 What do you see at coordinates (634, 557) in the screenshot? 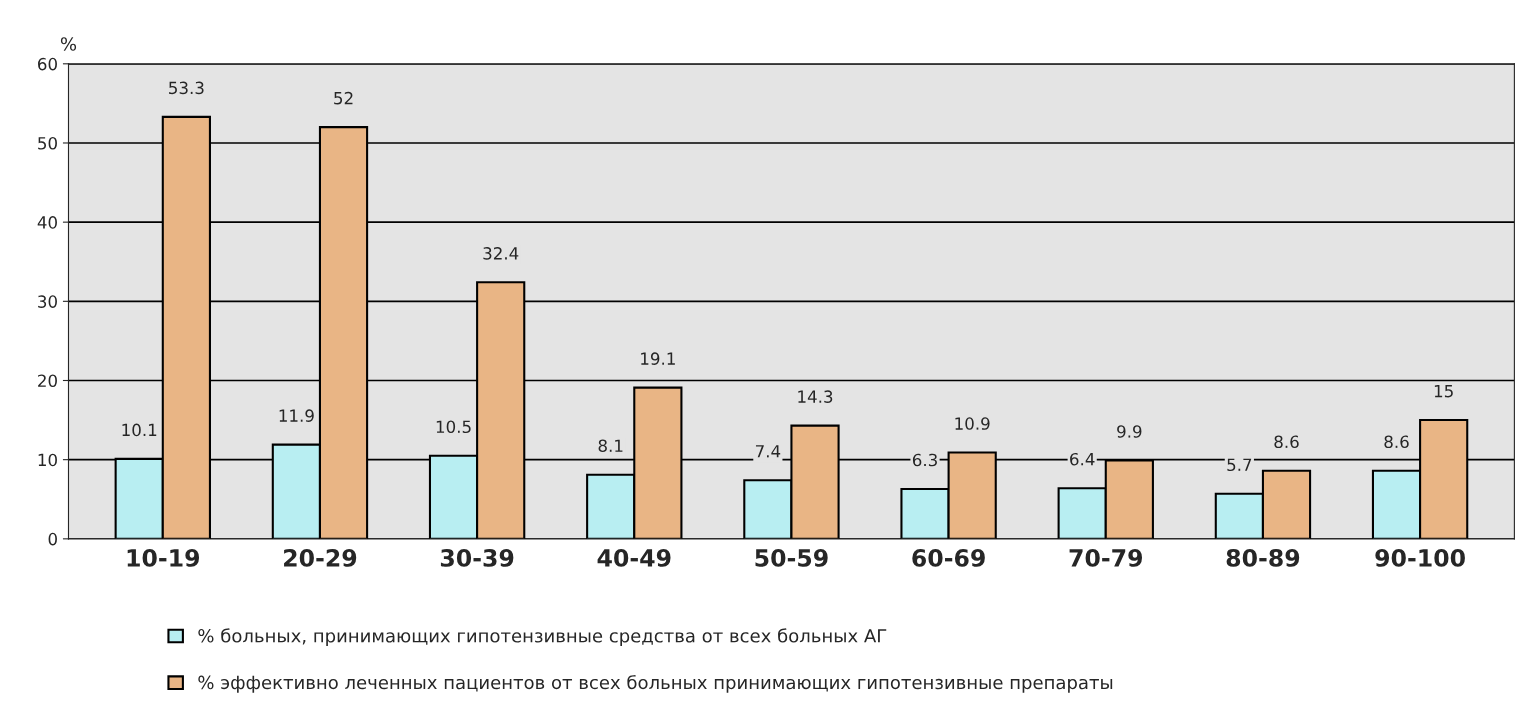
I see `x-tick-label: 40-49` at bounding box center [634, 557].